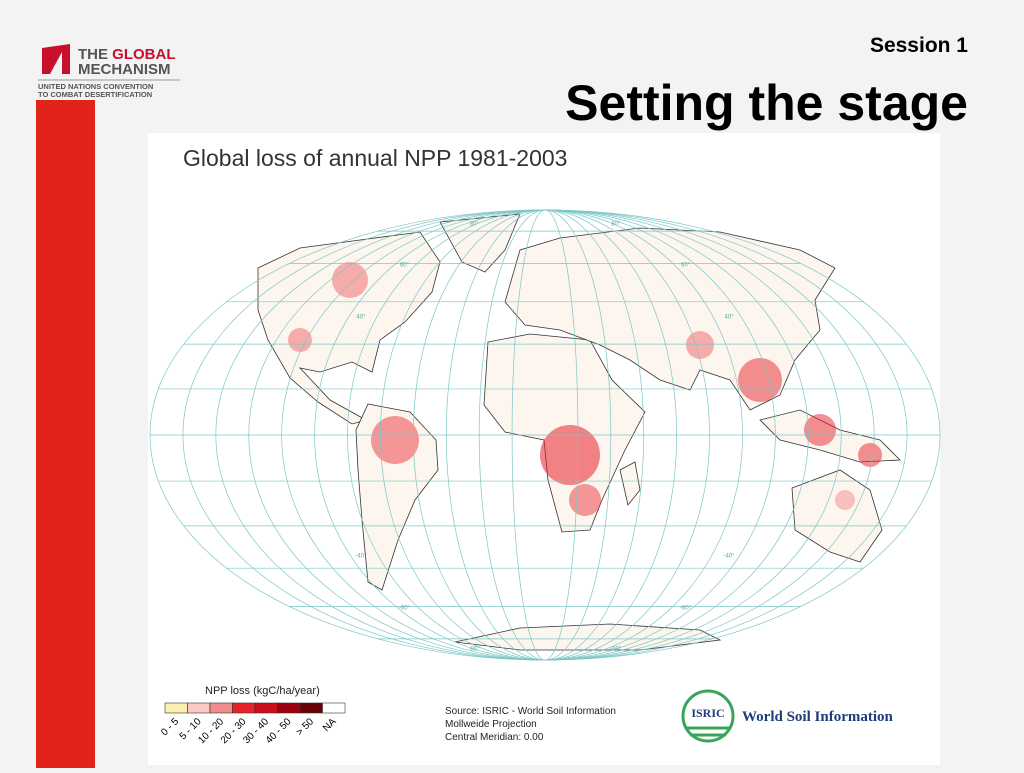  What do you see at coordinates (56, 63) in the screenshot?
I see `logo-icon-cut` at bounding box center [56, 63].